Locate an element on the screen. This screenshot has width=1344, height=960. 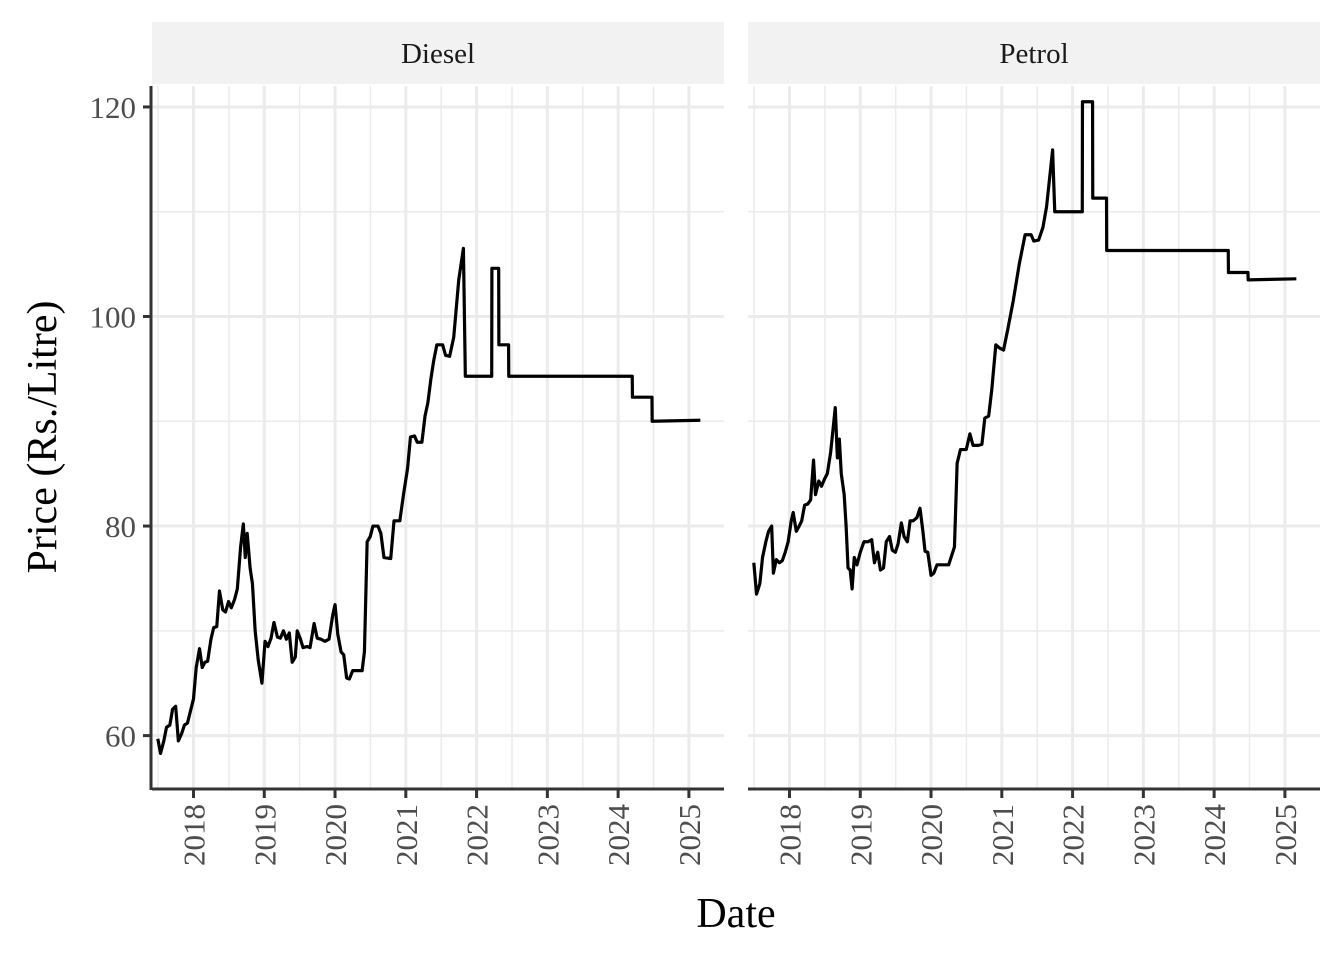
facet-title-petrol: Petrol is located at coordinates (1033, 54).